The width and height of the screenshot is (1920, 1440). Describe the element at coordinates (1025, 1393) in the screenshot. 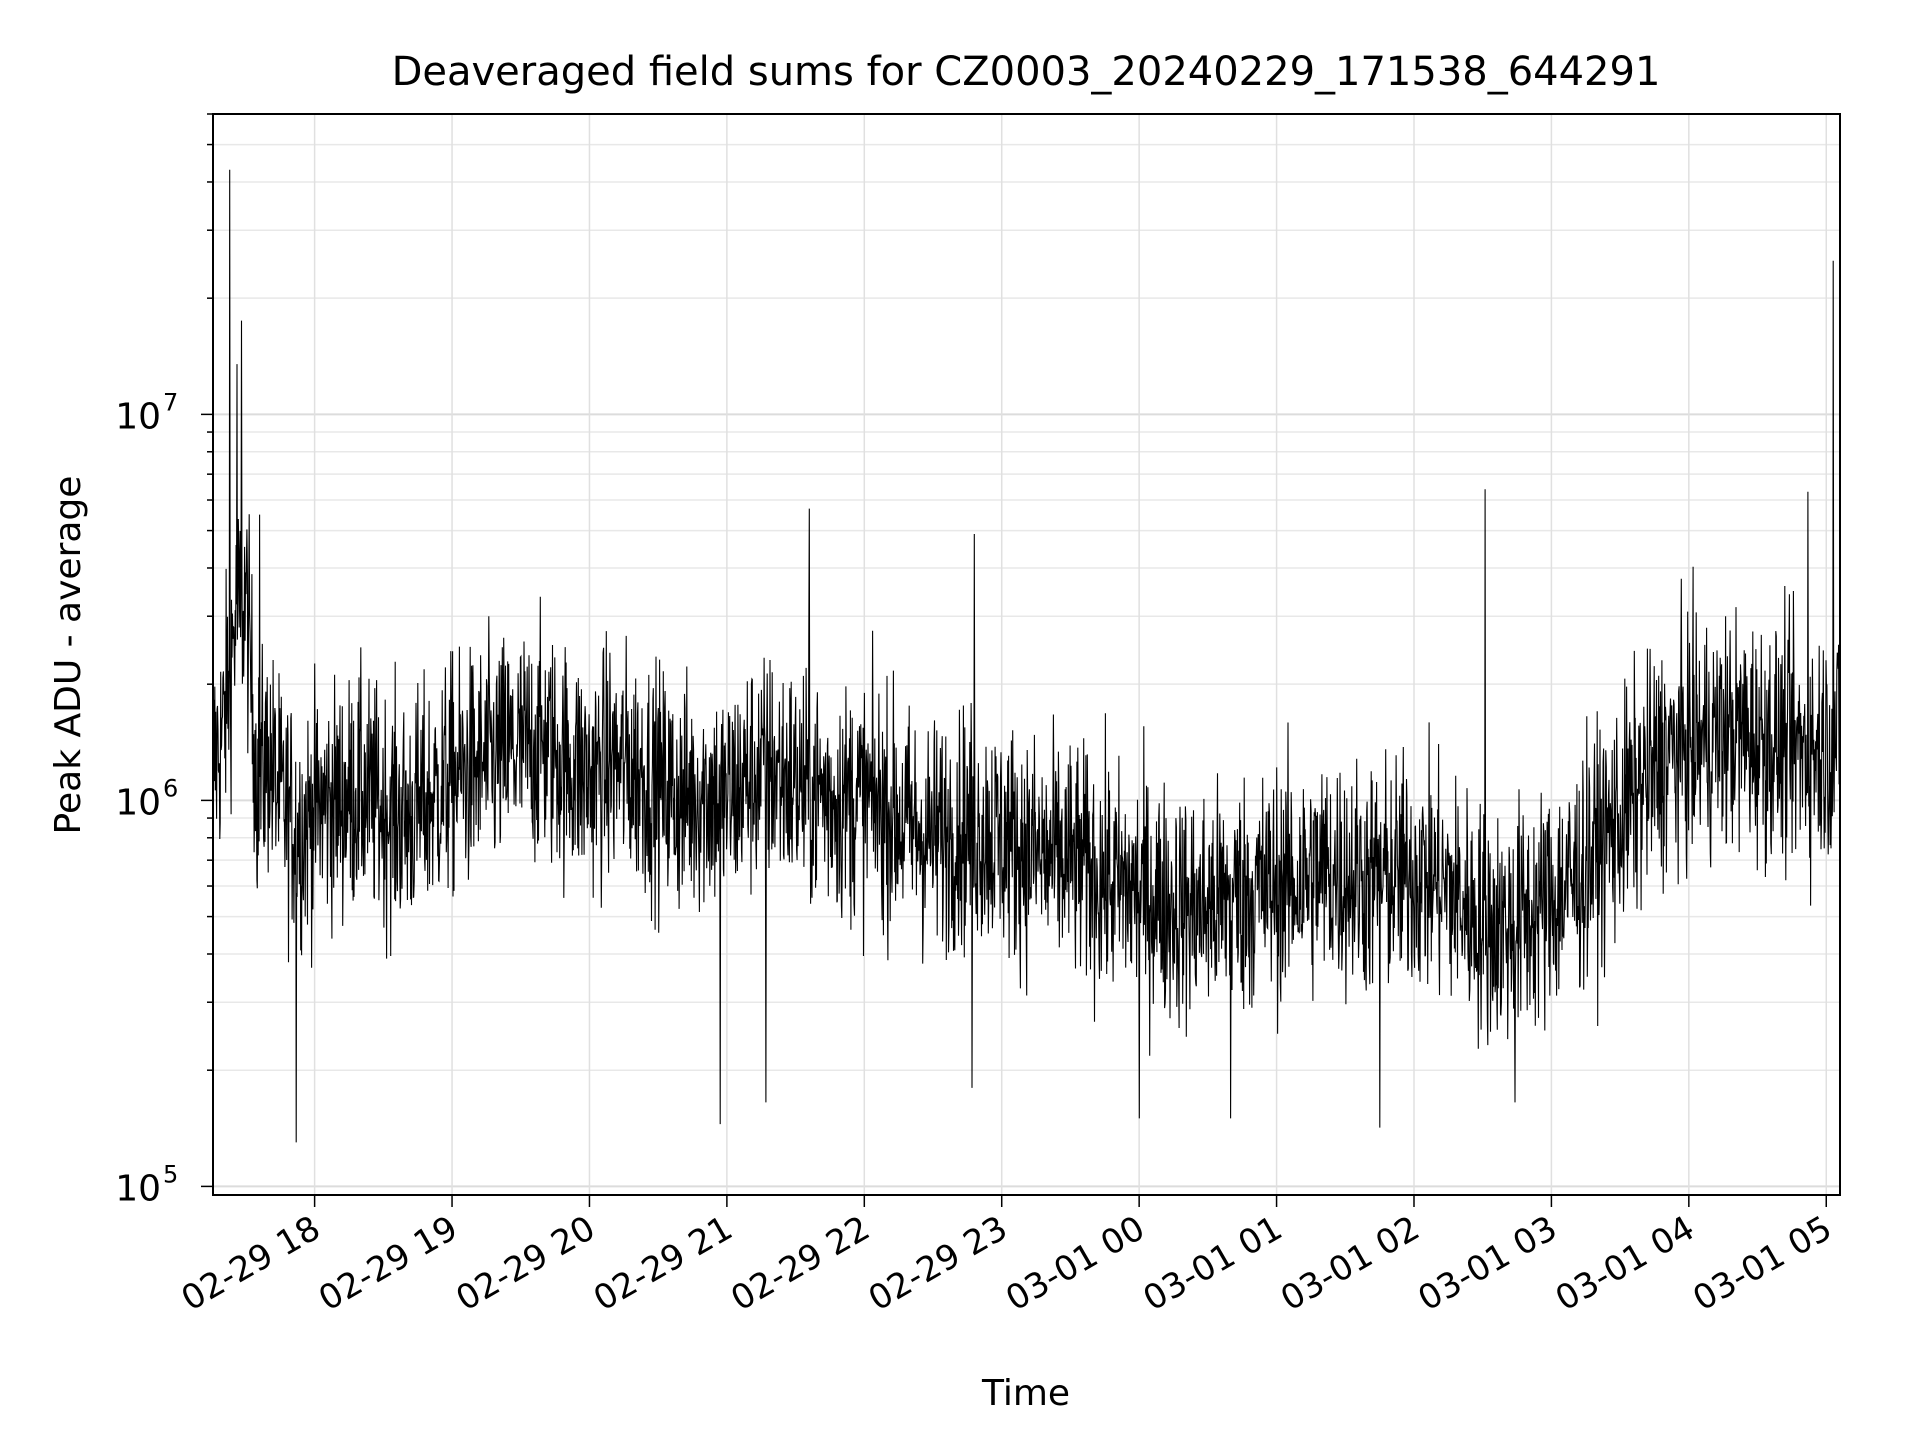

I see `x-axis-label: Time` at that location.